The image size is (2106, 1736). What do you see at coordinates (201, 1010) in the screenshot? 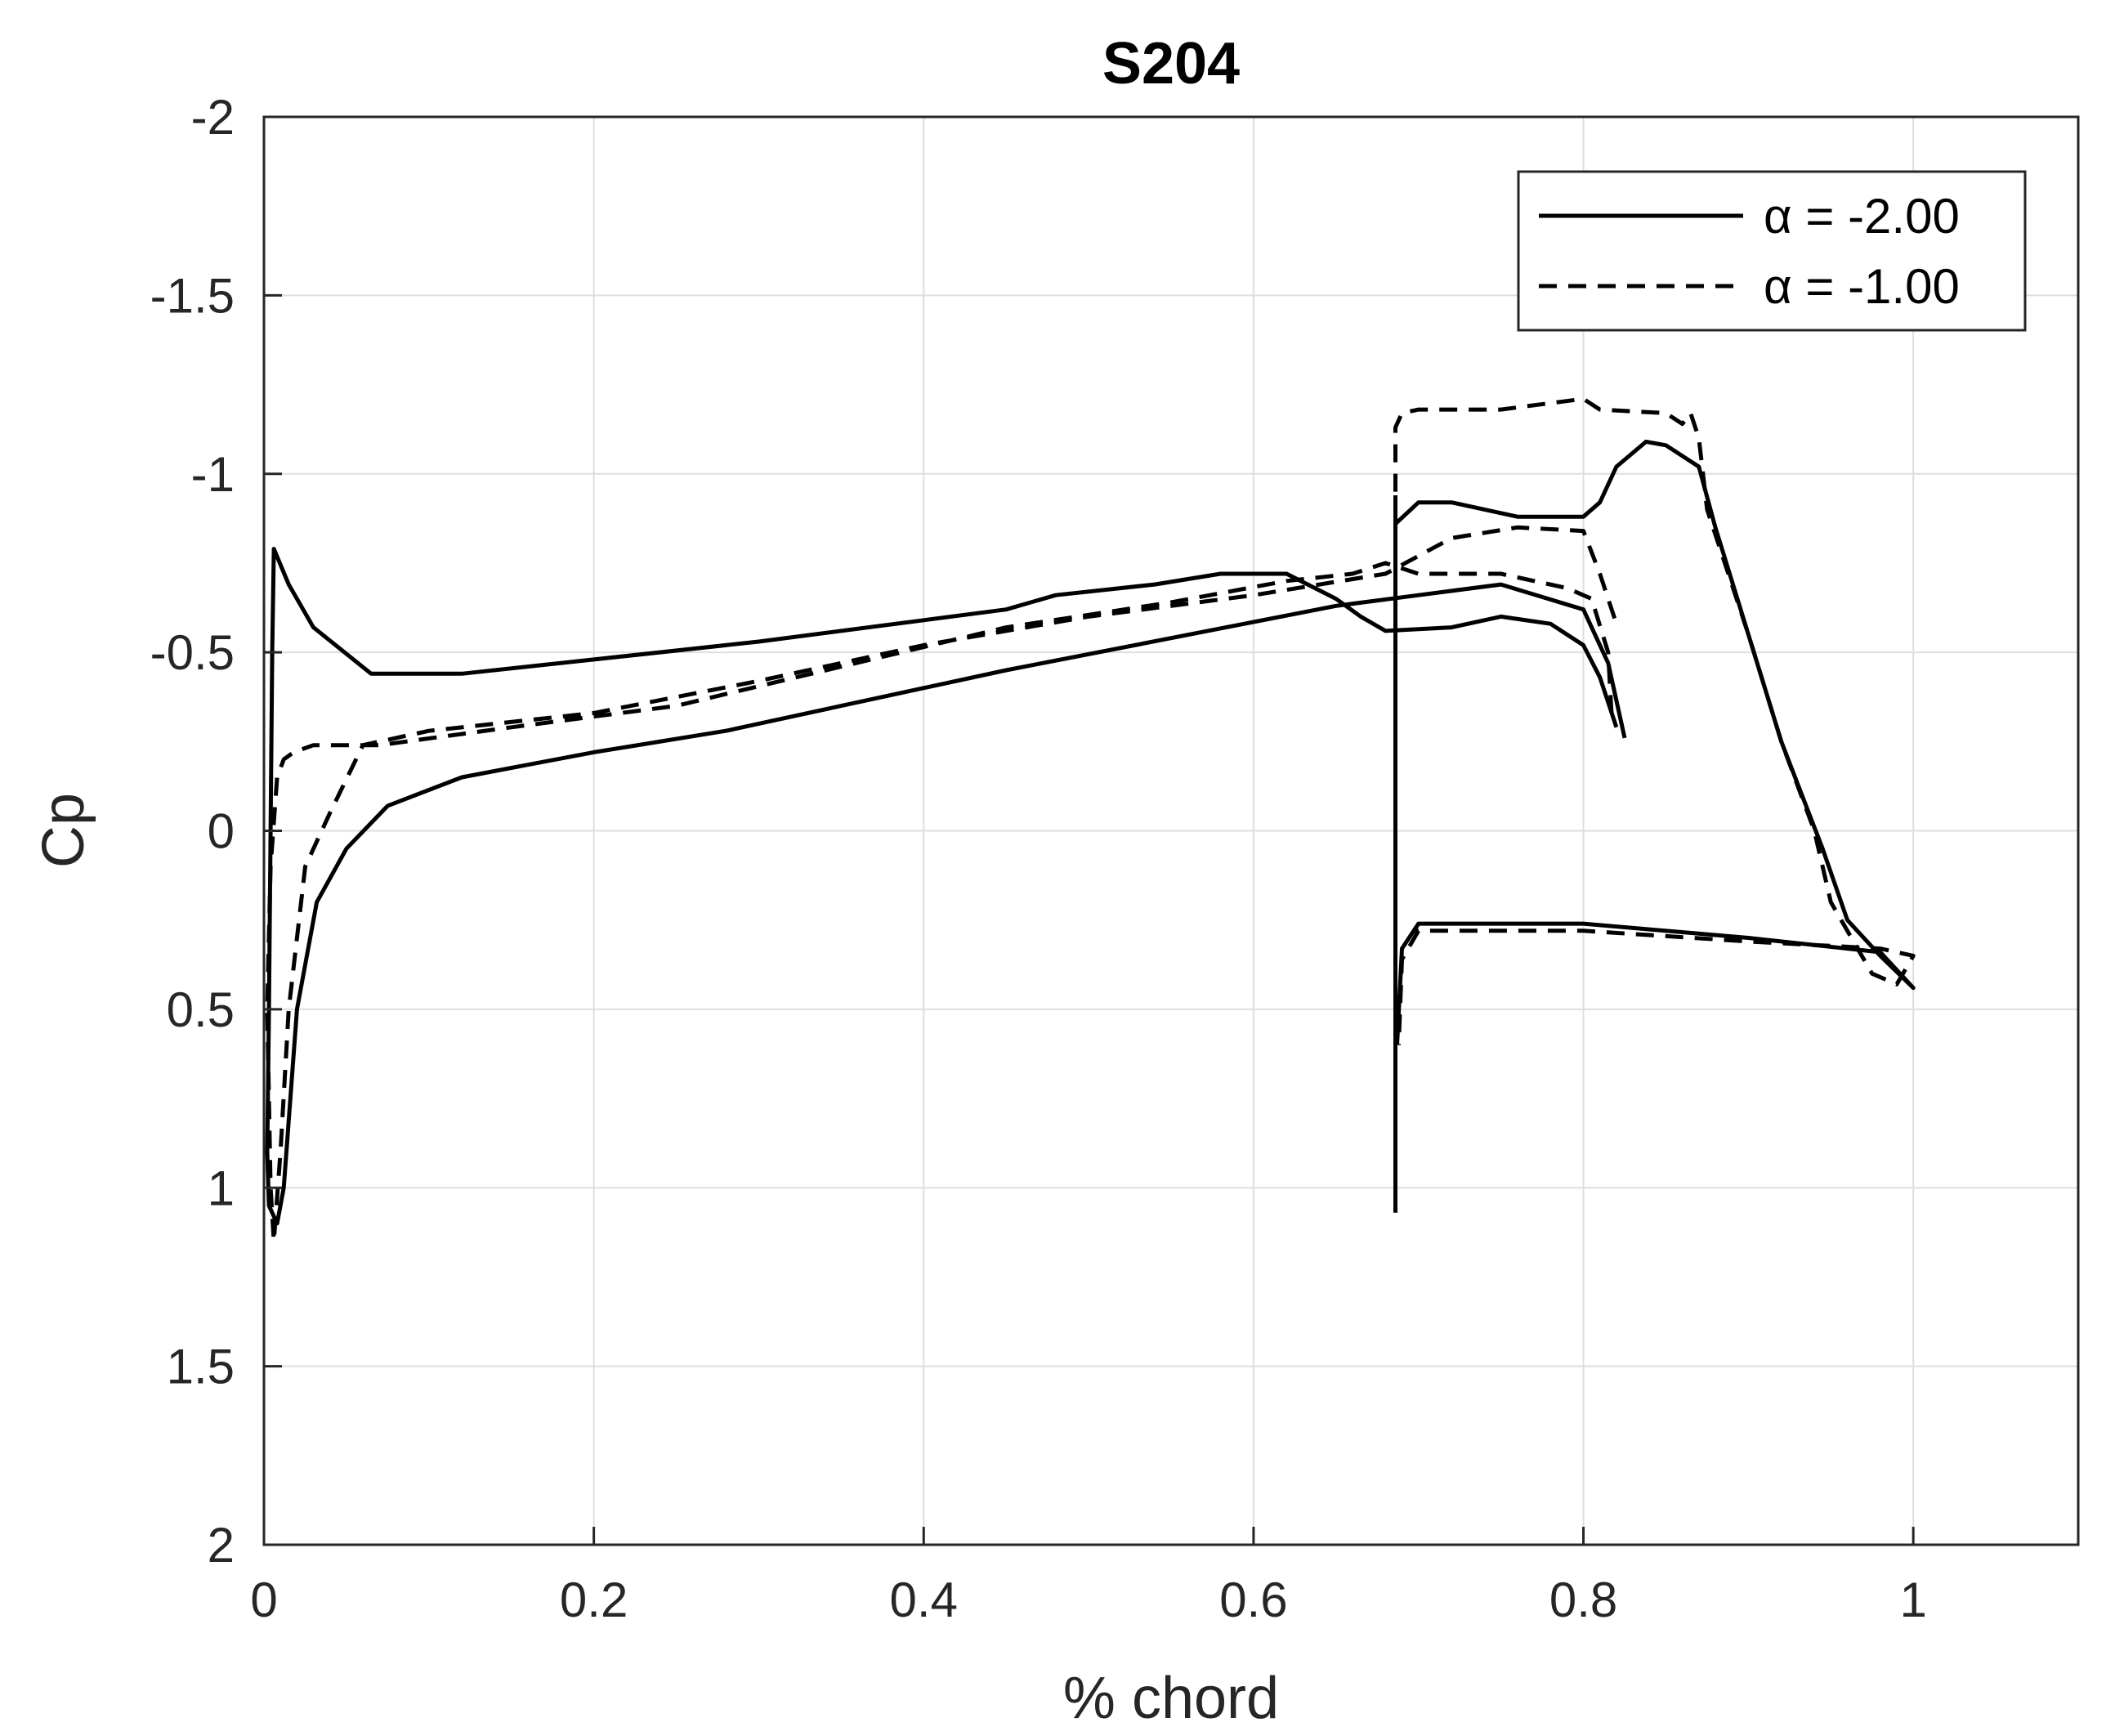
I see `y-tick-label: 0.5` at bounding box center [201, 1010].